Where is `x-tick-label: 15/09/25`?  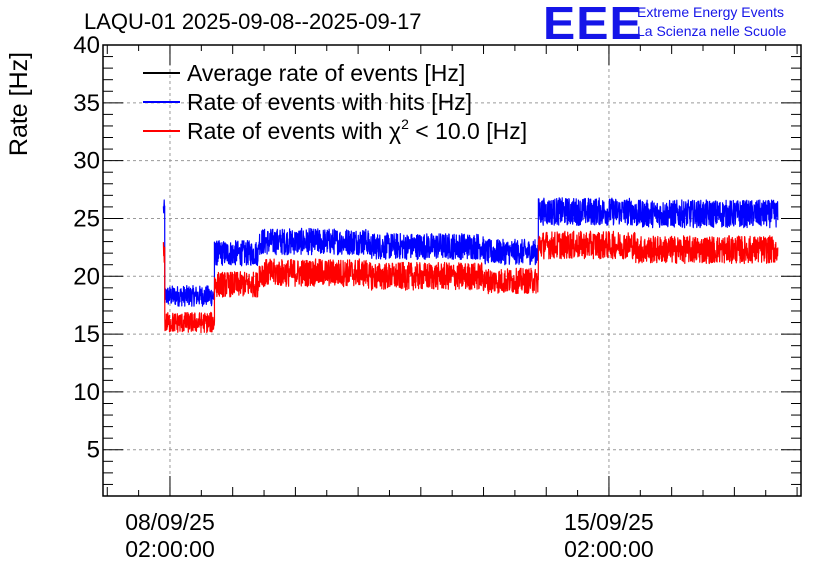 x-tick-label: 15/09/25 is located at coordinates (609, 522).